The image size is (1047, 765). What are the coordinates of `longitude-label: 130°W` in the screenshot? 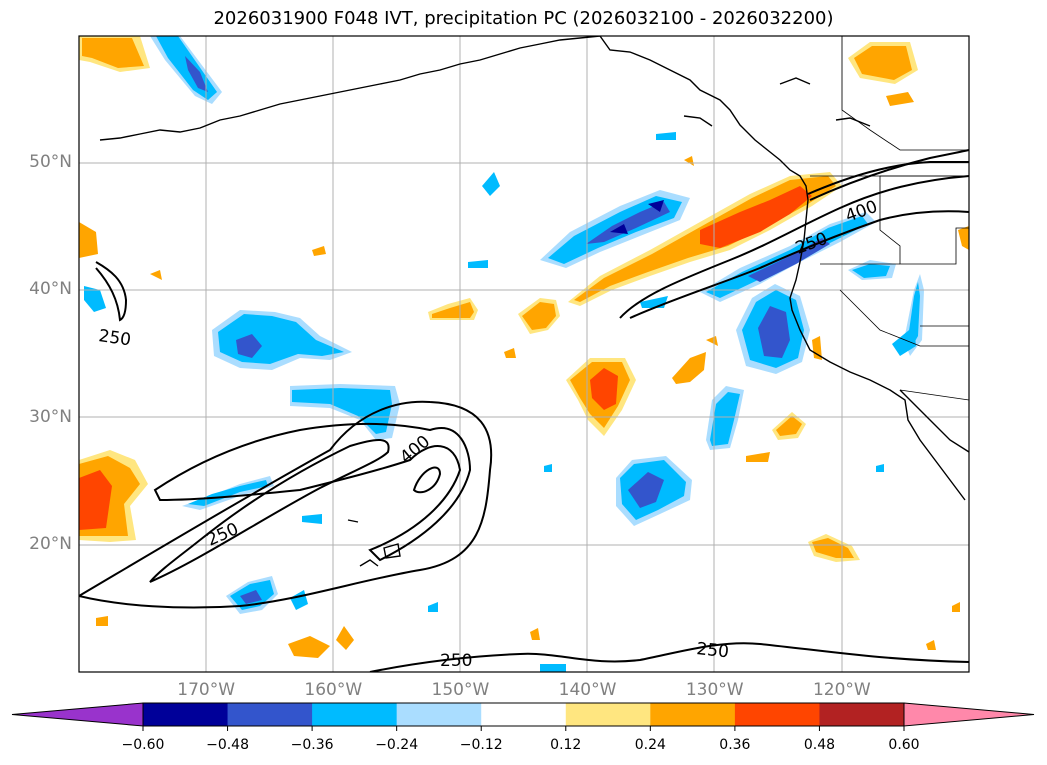 It's located at (714, 690).